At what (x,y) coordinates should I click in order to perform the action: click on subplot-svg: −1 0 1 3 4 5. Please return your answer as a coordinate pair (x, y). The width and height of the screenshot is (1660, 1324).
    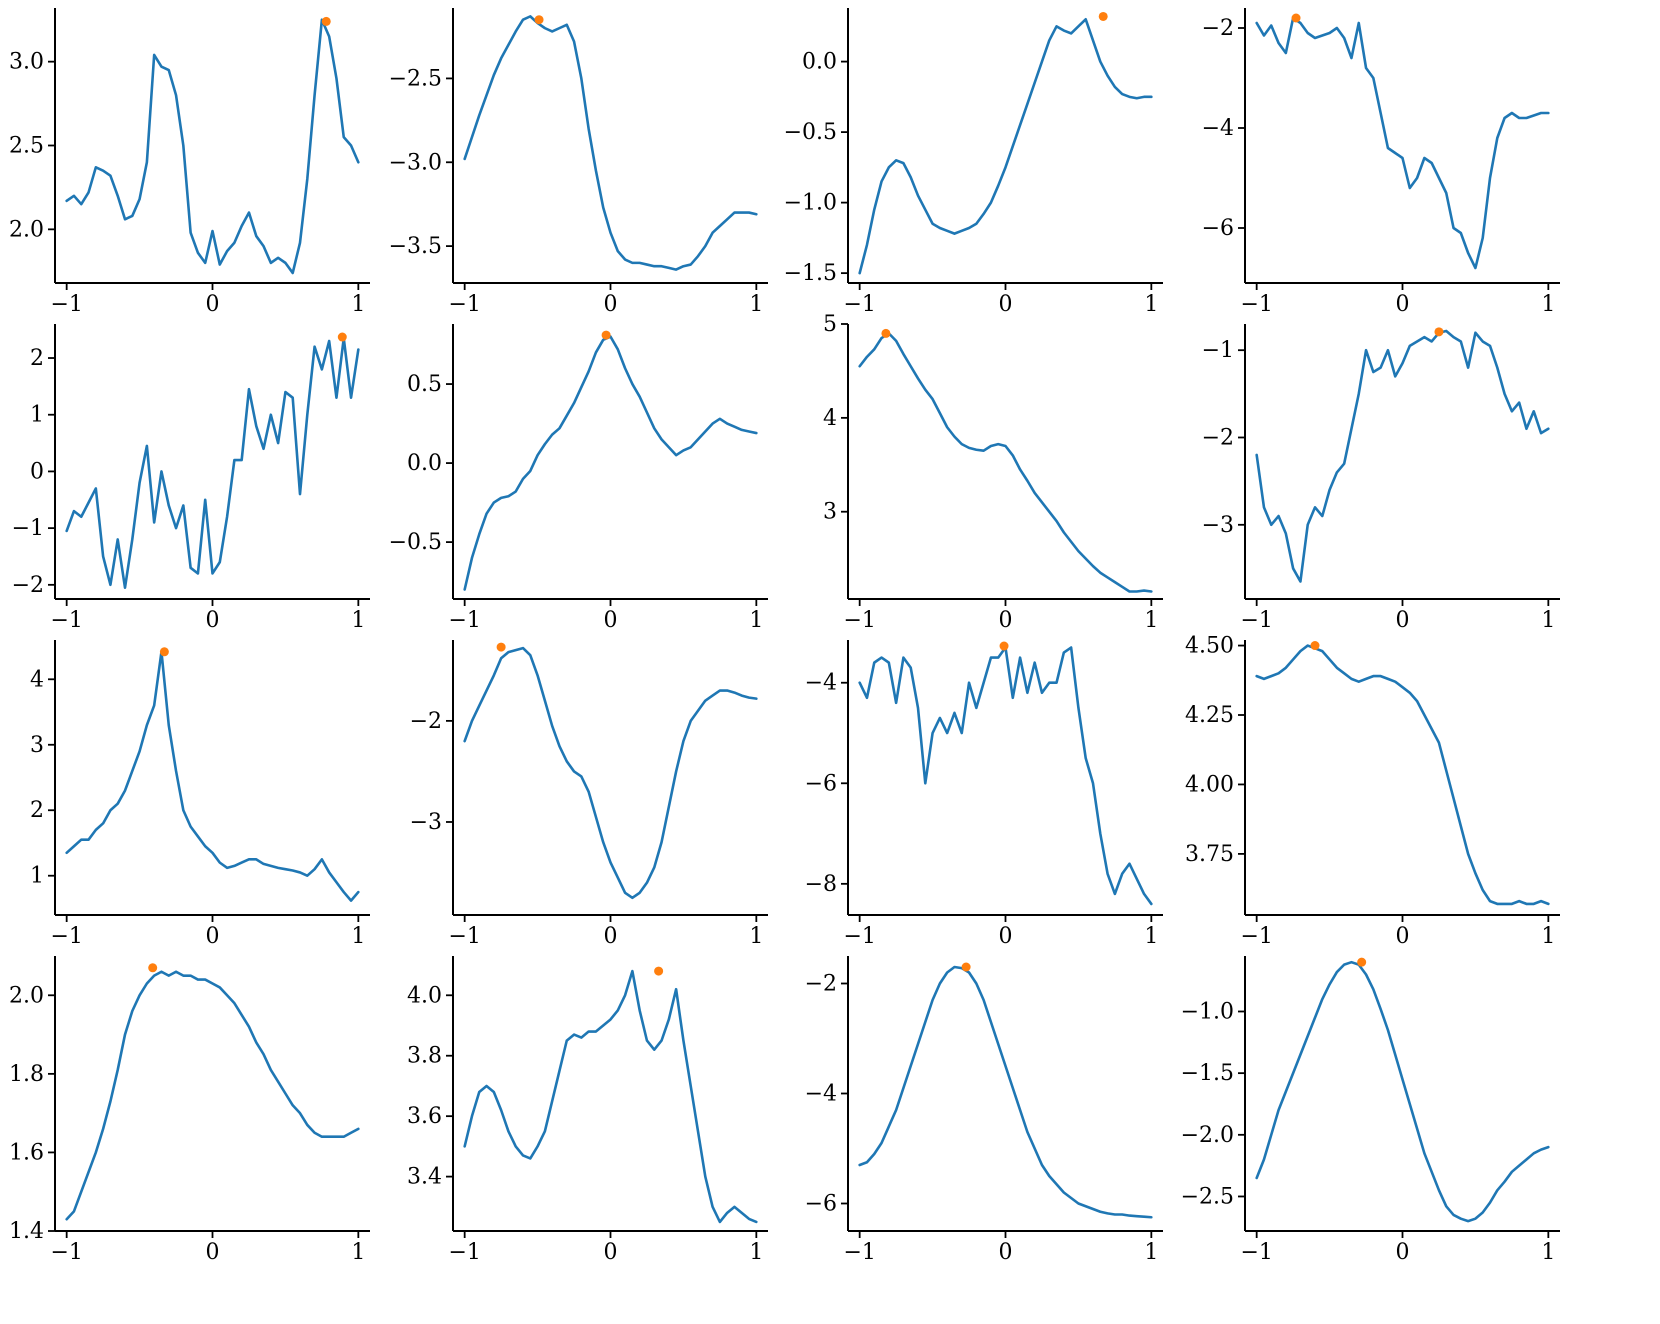
    Looking at the image, I should click on (993, 472).